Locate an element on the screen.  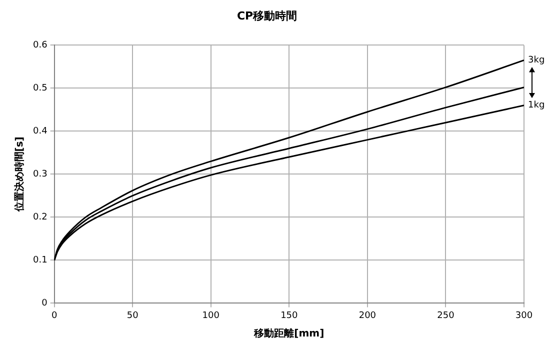
x-tick-label: 100 is located at coordinates (211, 315).